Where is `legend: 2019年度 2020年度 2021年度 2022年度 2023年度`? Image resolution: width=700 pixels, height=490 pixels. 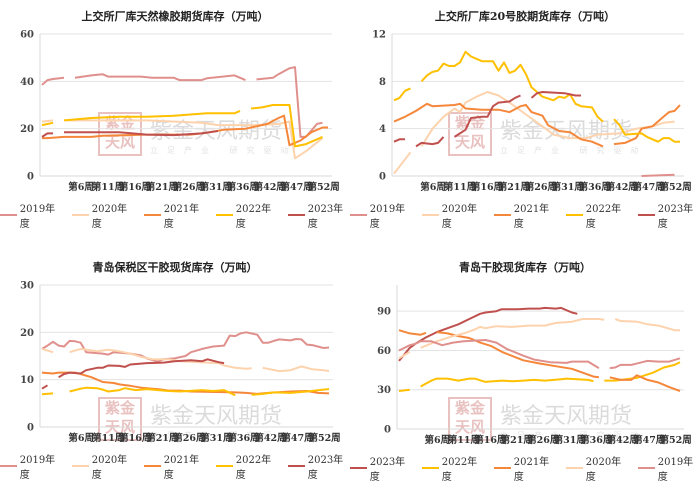 legend: 2019年度 2020年度 2021年度 2022年度 2023年度 is located at coordinates (175, 466).